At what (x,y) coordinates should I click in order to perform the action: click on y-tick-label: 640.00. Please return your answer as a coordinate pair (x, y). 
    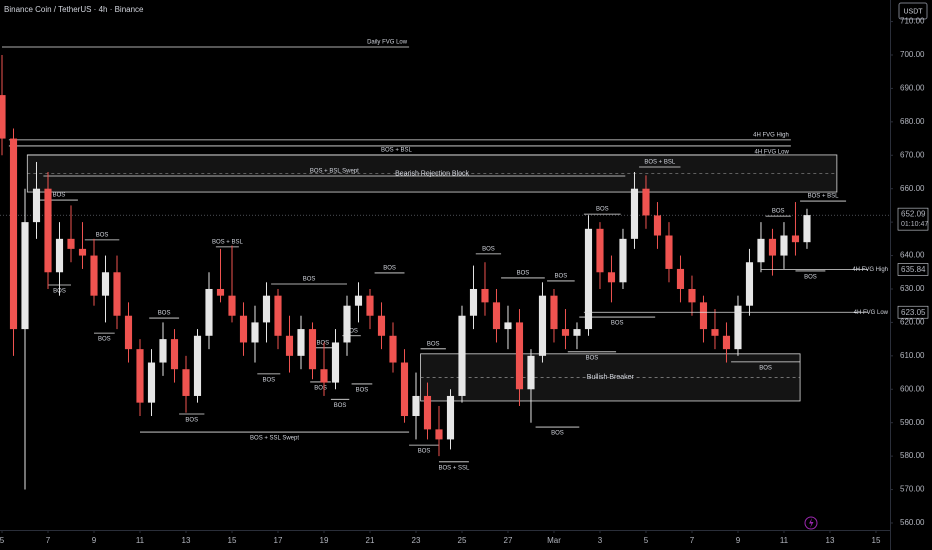
    Looking at the image, I should click on (912, 255).